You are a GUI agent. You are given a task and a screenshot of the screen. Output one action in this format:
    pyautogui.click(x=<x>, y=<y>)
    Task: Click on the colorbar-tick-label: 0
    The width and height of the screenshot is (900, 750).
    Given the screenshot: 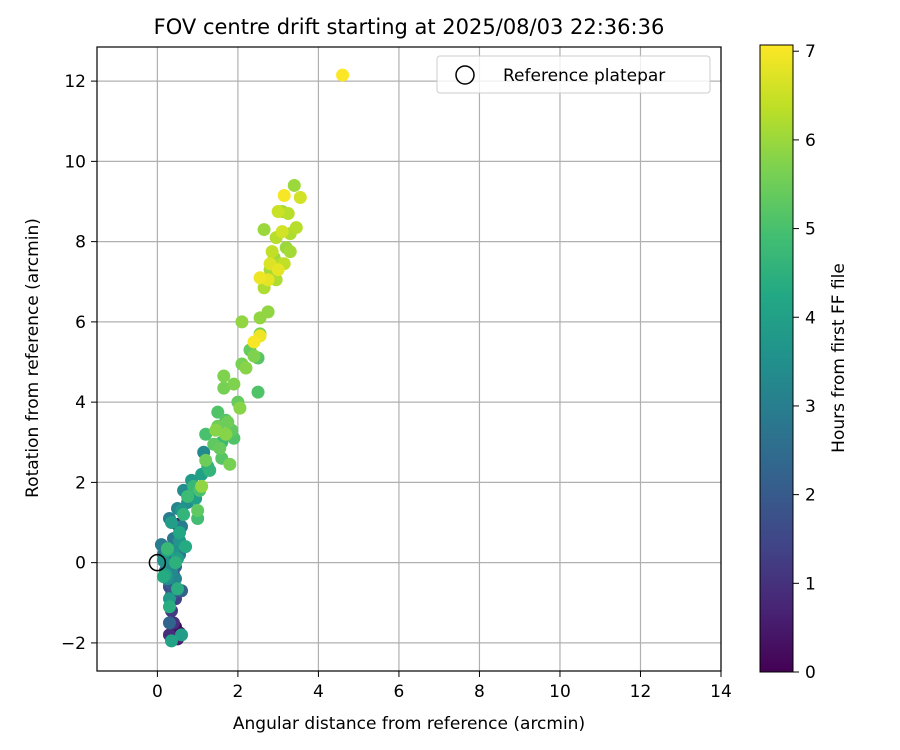 What is the action you would take?
    pyautogui.click(x=810, y=673)
    